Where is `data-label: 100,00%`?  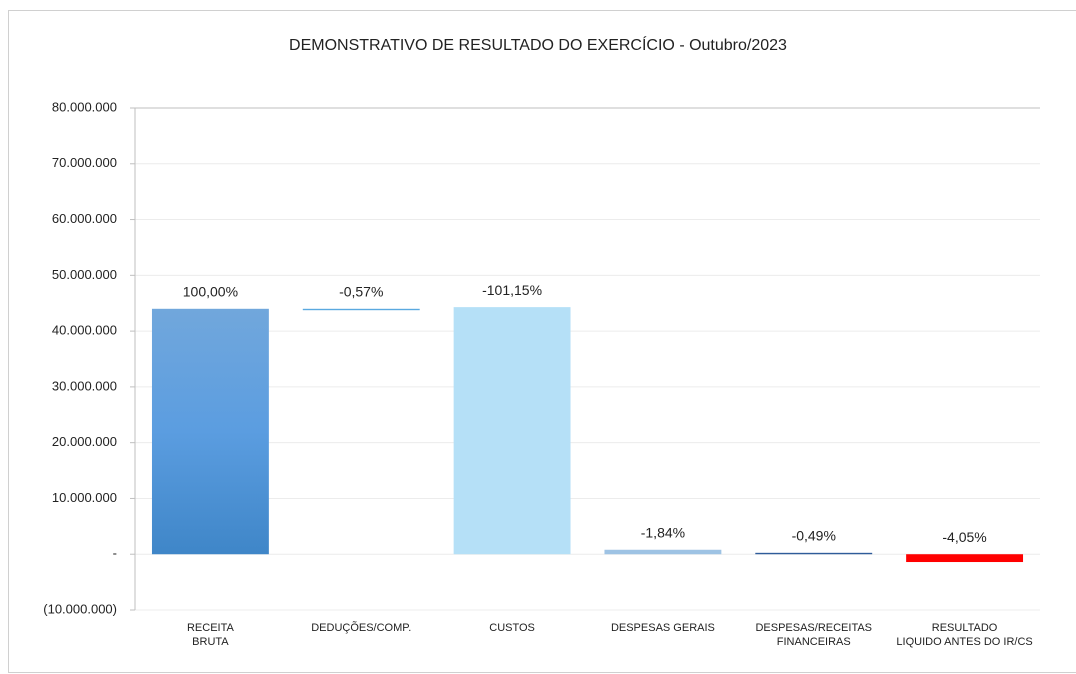 data-label: 100,00% is located at coordinates (210, 292).